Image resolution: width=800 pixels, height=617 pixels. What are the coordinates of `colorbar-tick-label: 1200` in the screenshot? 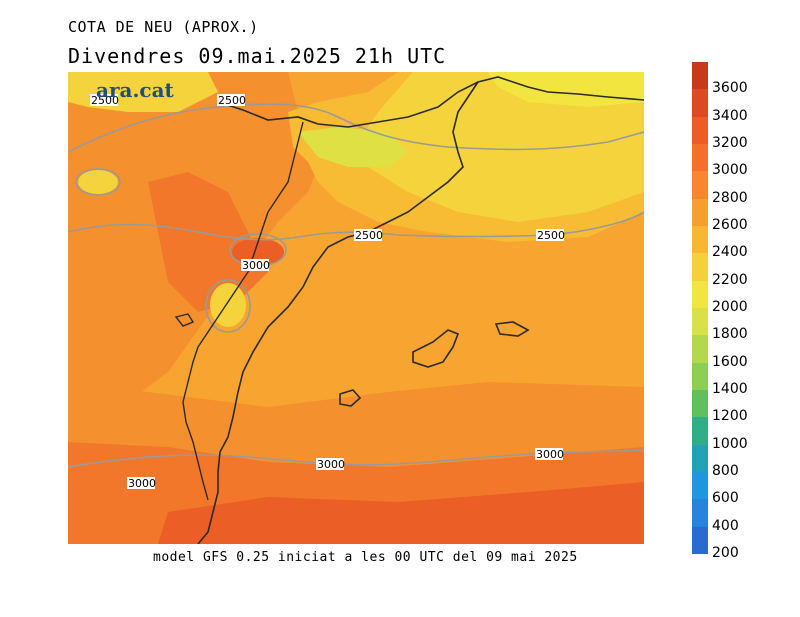 It's located at (730, 416).